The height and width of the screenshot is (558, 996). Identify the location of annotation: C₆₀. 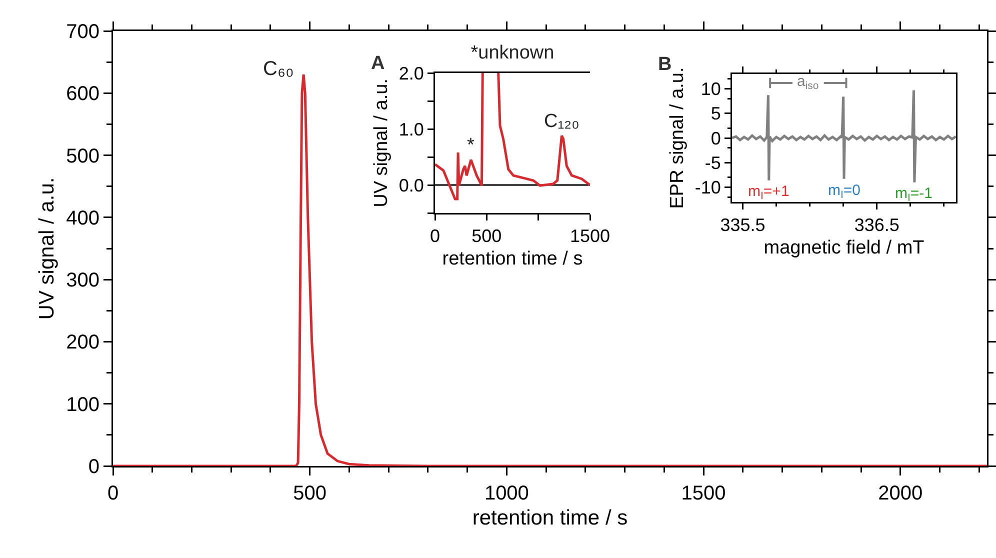
(278, 69).